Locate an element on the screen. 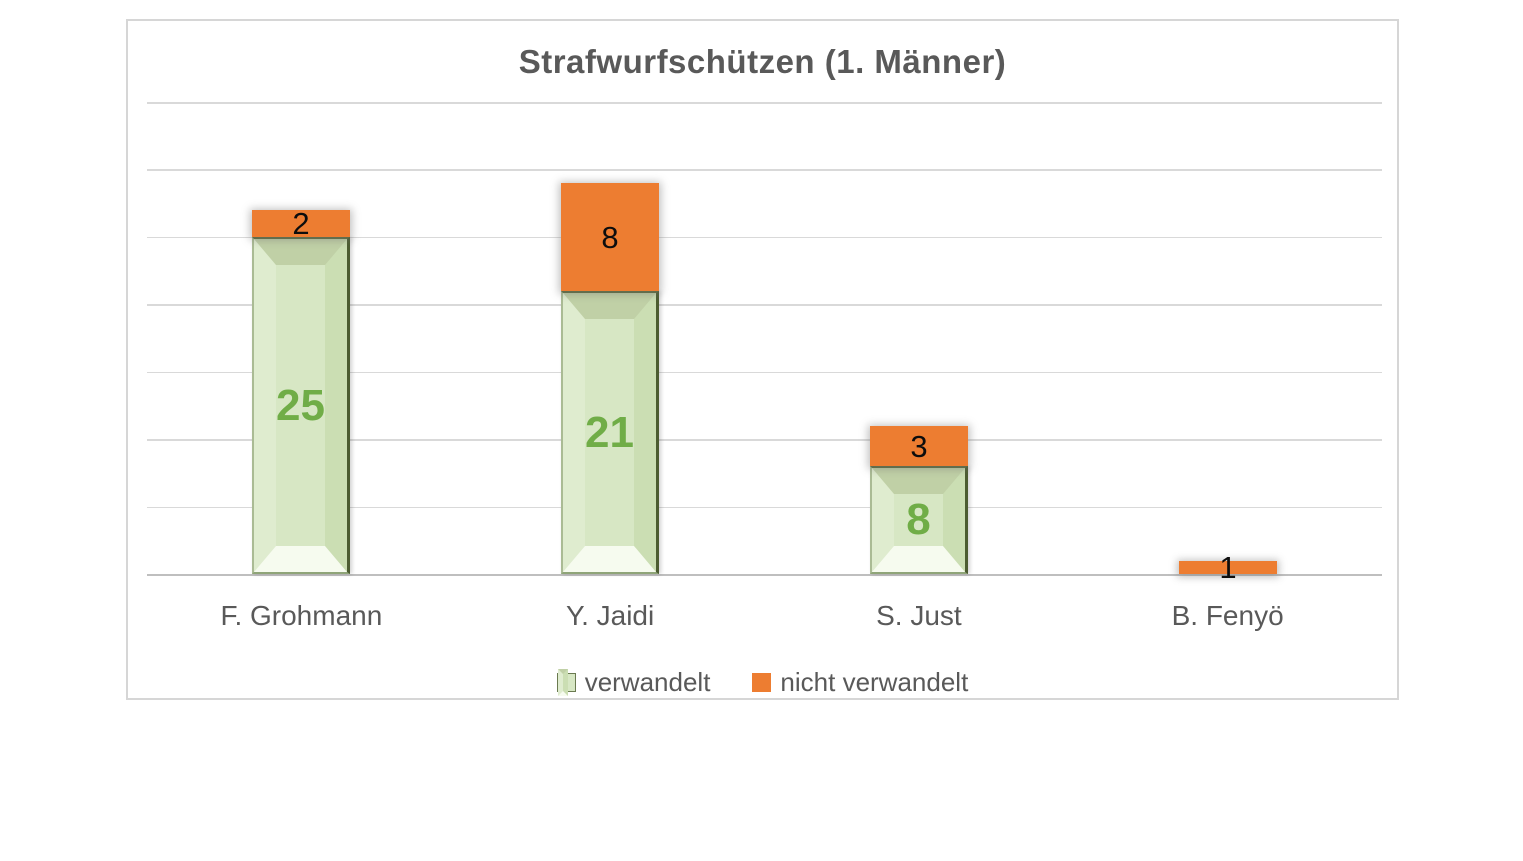 Image resolution: width=1523 pixels, height=861 pixels. legend-item-verwandelt: verwandelt is located at coordinates (633, 682).